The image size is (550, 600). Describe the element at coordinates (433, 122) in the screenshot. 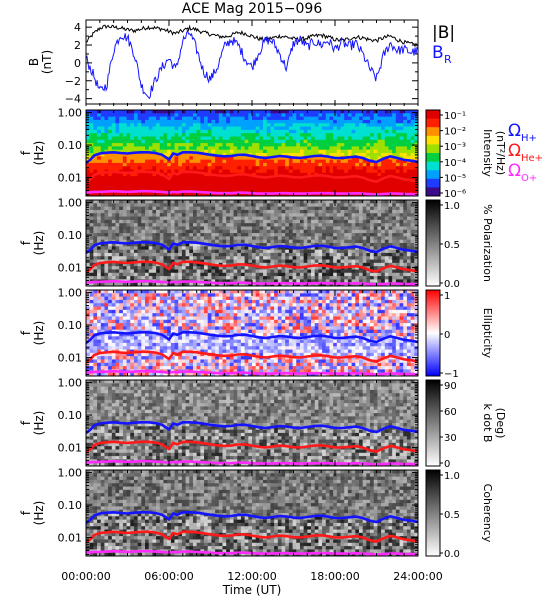

I see `colorbar-step` at that location.